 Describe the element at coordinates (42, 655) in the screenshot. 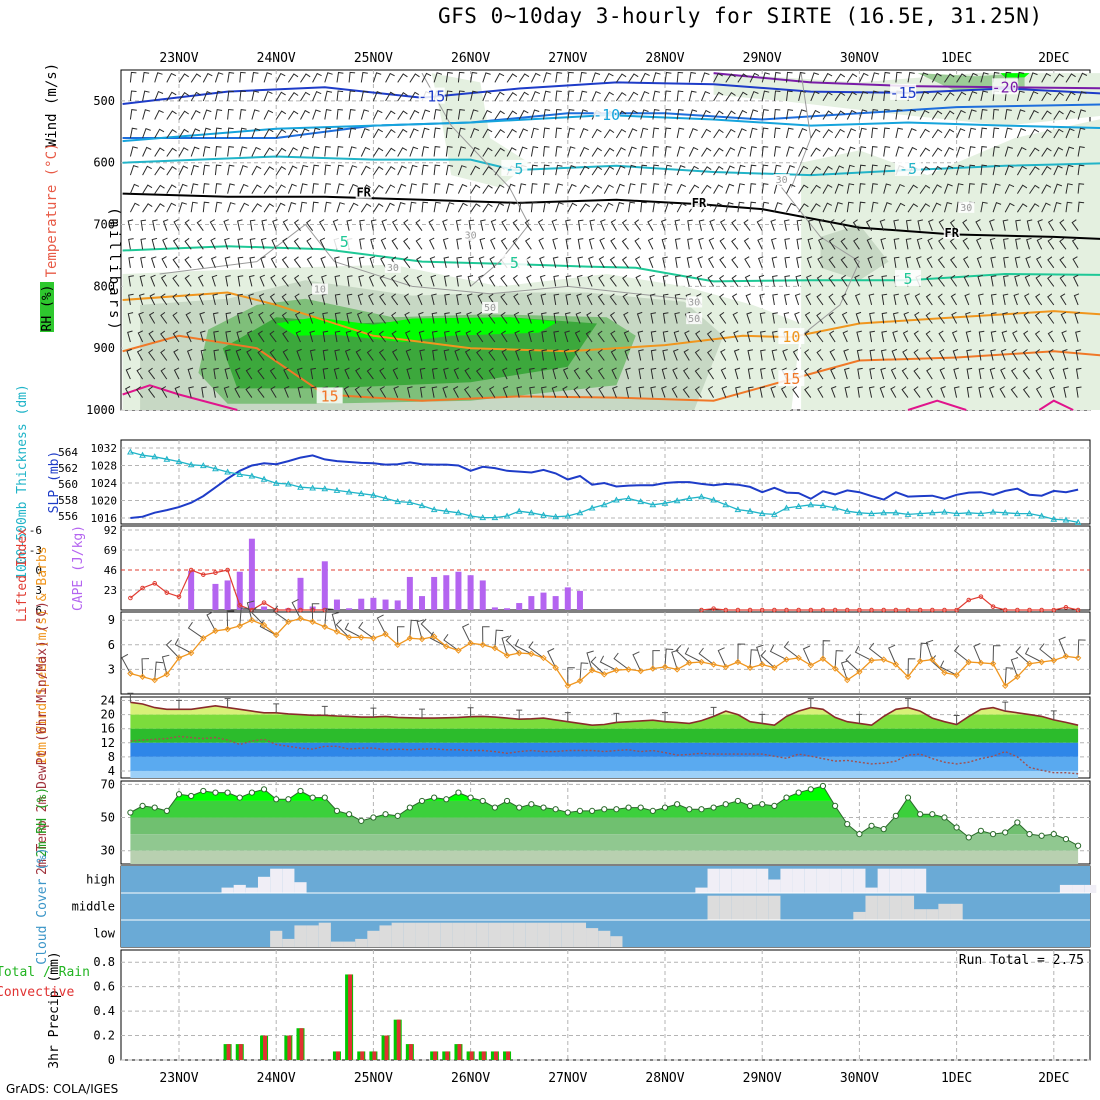

I see `wind-ylabel: 10m Wind Speed (m/s) & Barbs` at that location.